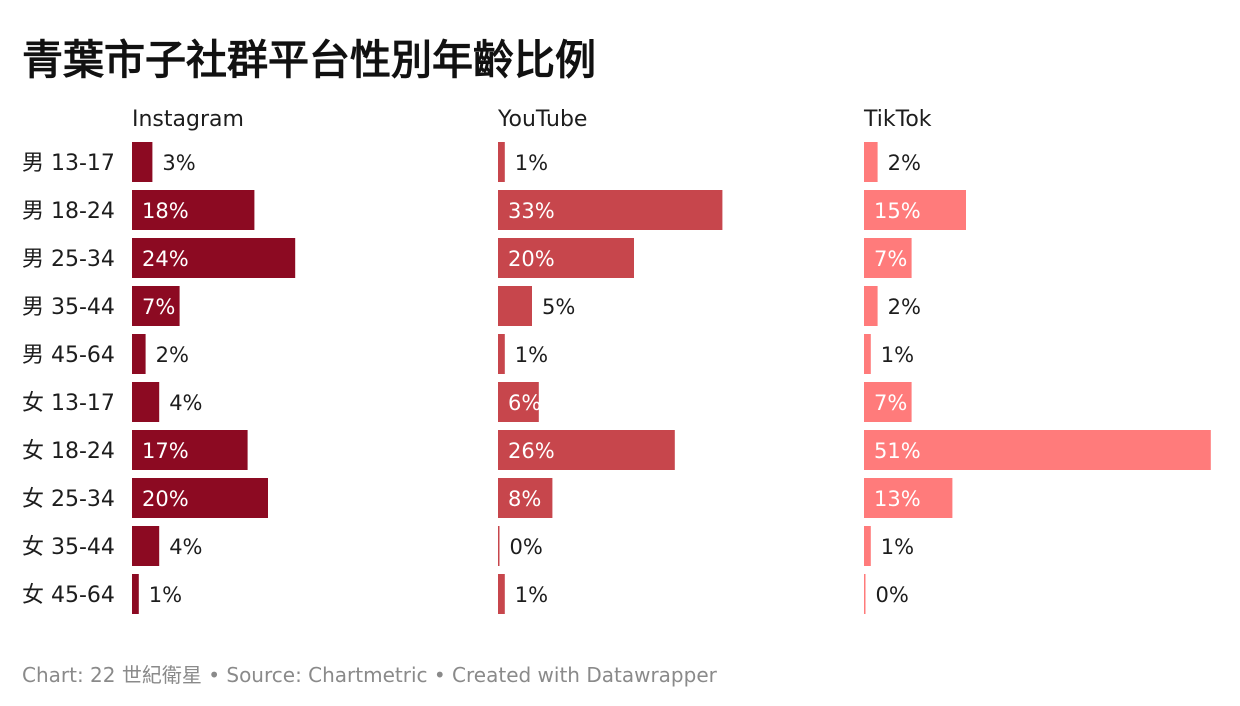 The height and width of the screenshot is (706, 1240). I want to click on row-label: 男 45-64, so click(68, 355).